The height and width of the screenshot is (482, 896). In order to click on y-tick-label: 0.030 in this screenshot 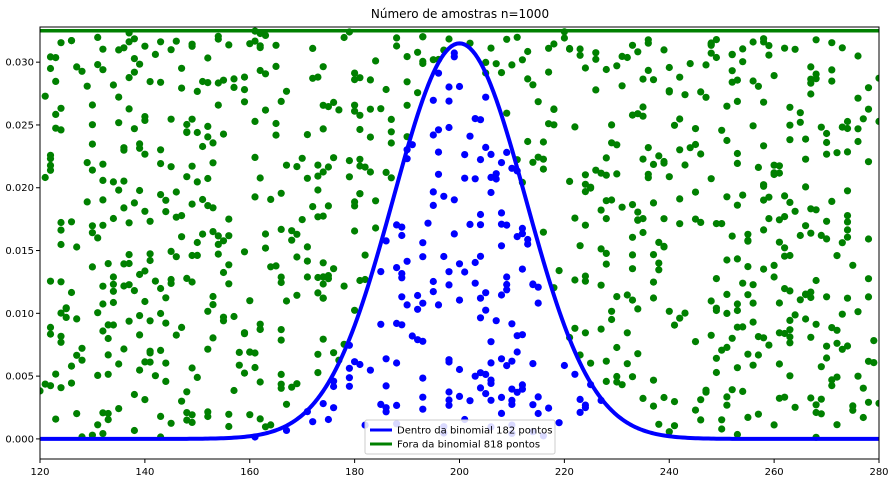, I will do `click(19, 63)`.